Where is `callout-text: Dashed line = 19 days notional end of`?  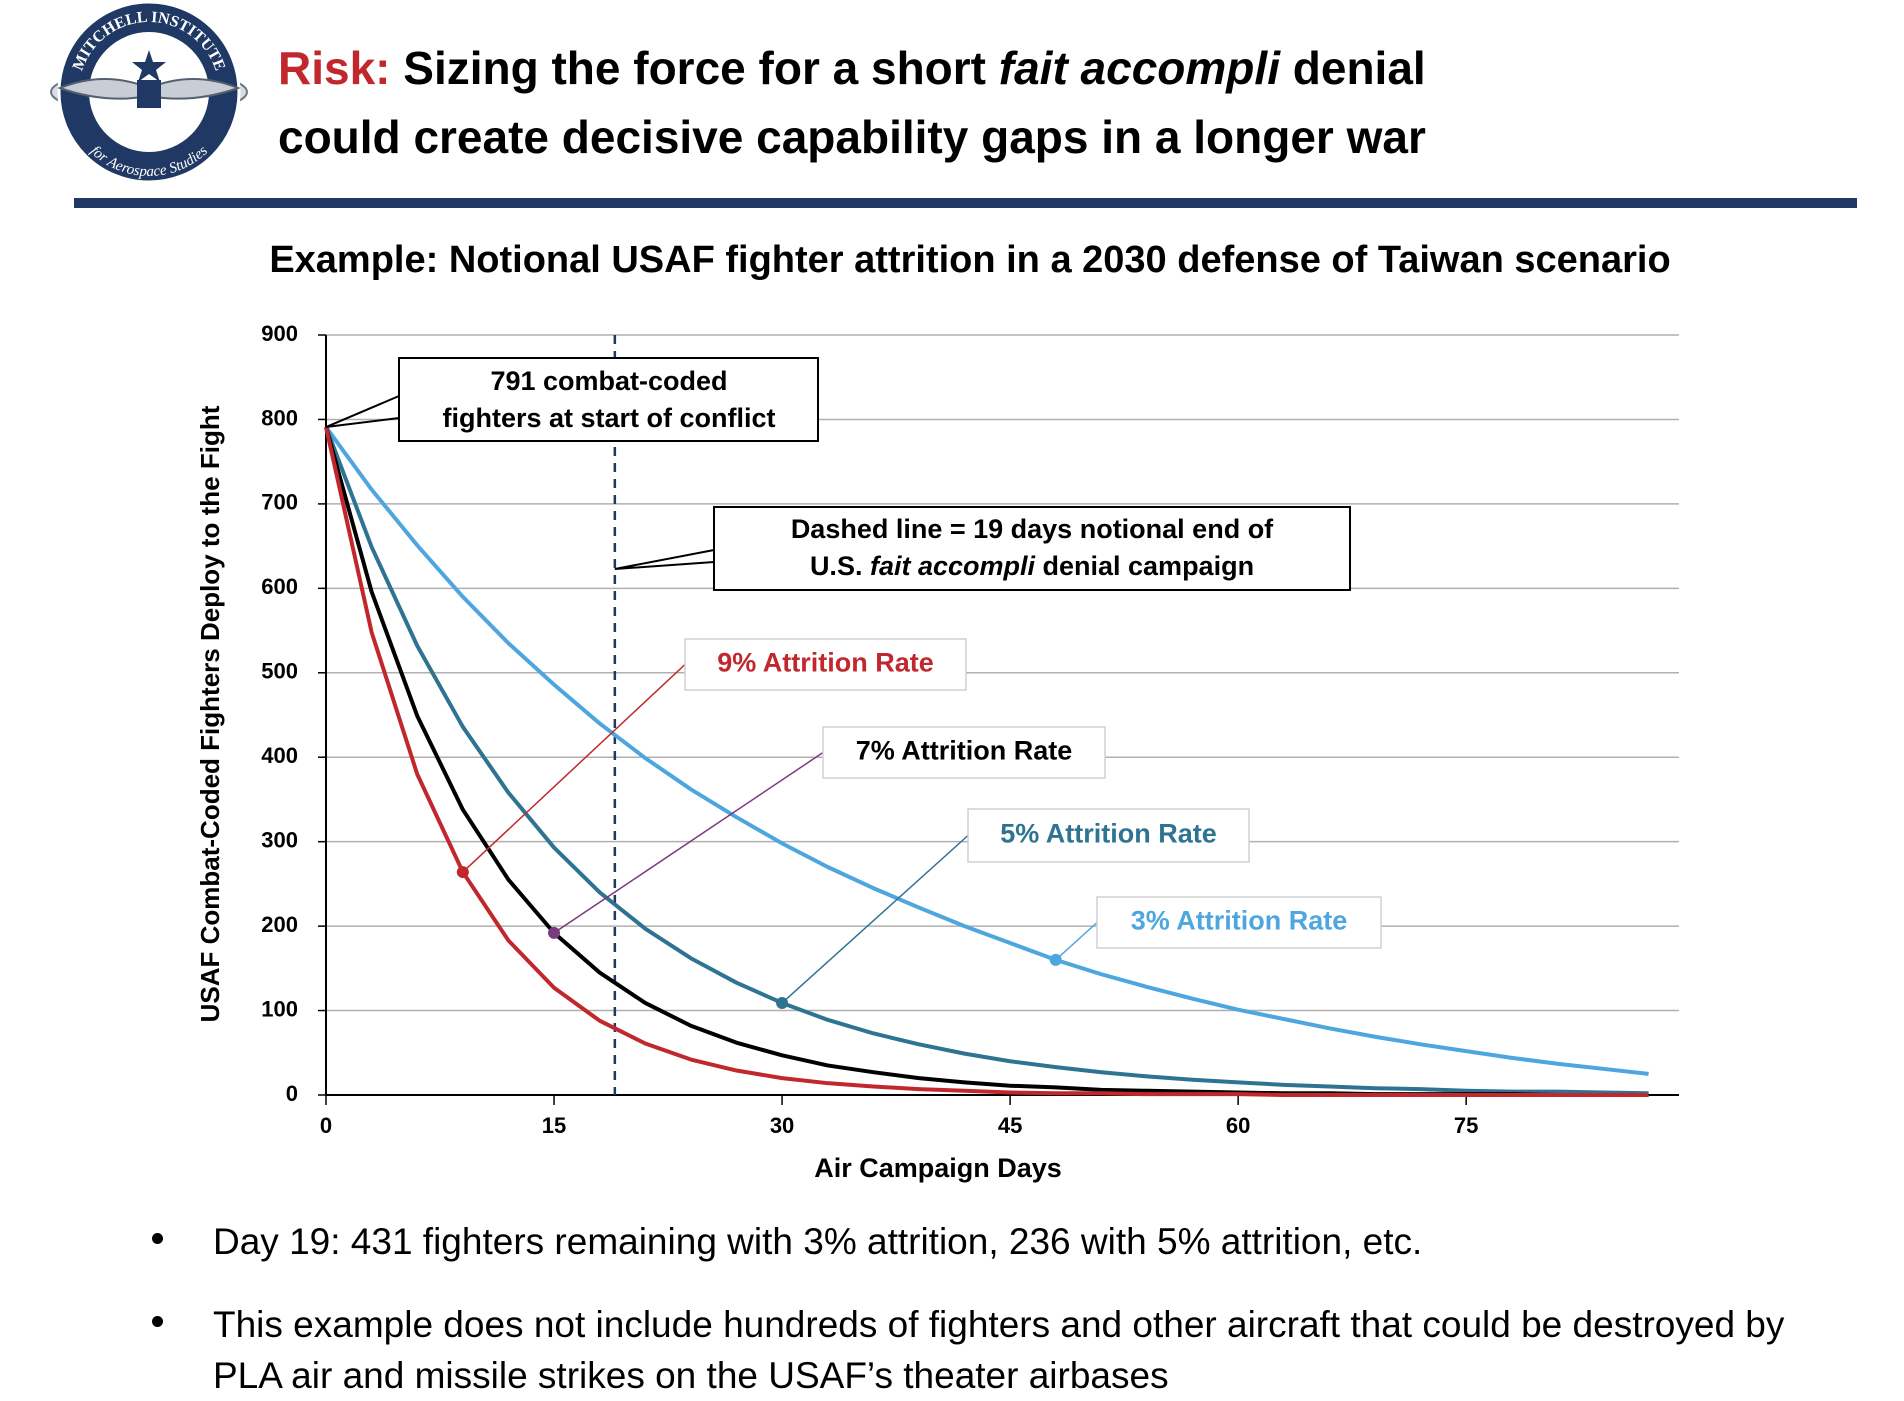
callout-text: Dashed line = 19 days notional end of is located at coordinates (1032, 529).